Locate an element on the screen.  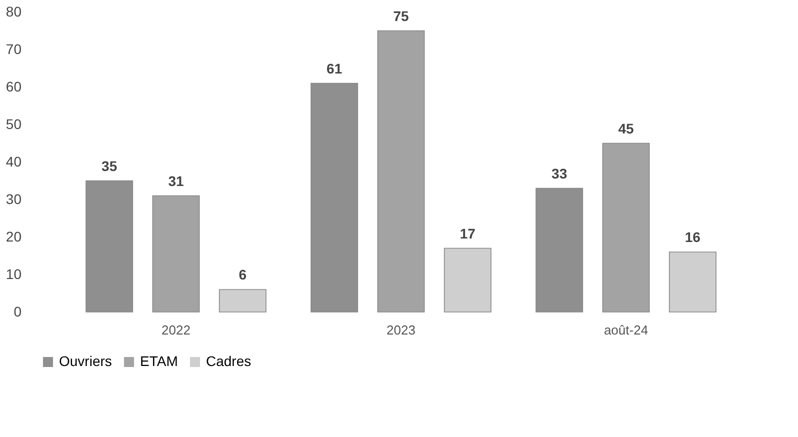
data-label: 6 is located at coordinates (242, 274).